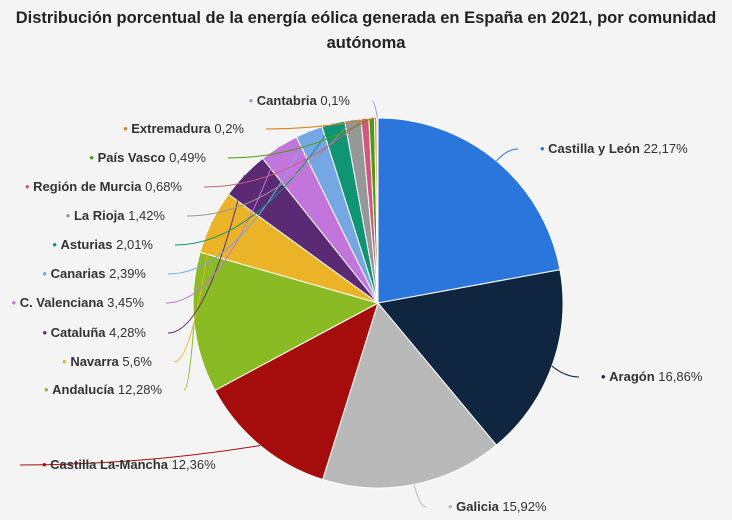 This screenshot has height=520, width=732. I want to click on data-label: • Castilla La-Mancha 12,36%, so click(129, 464).